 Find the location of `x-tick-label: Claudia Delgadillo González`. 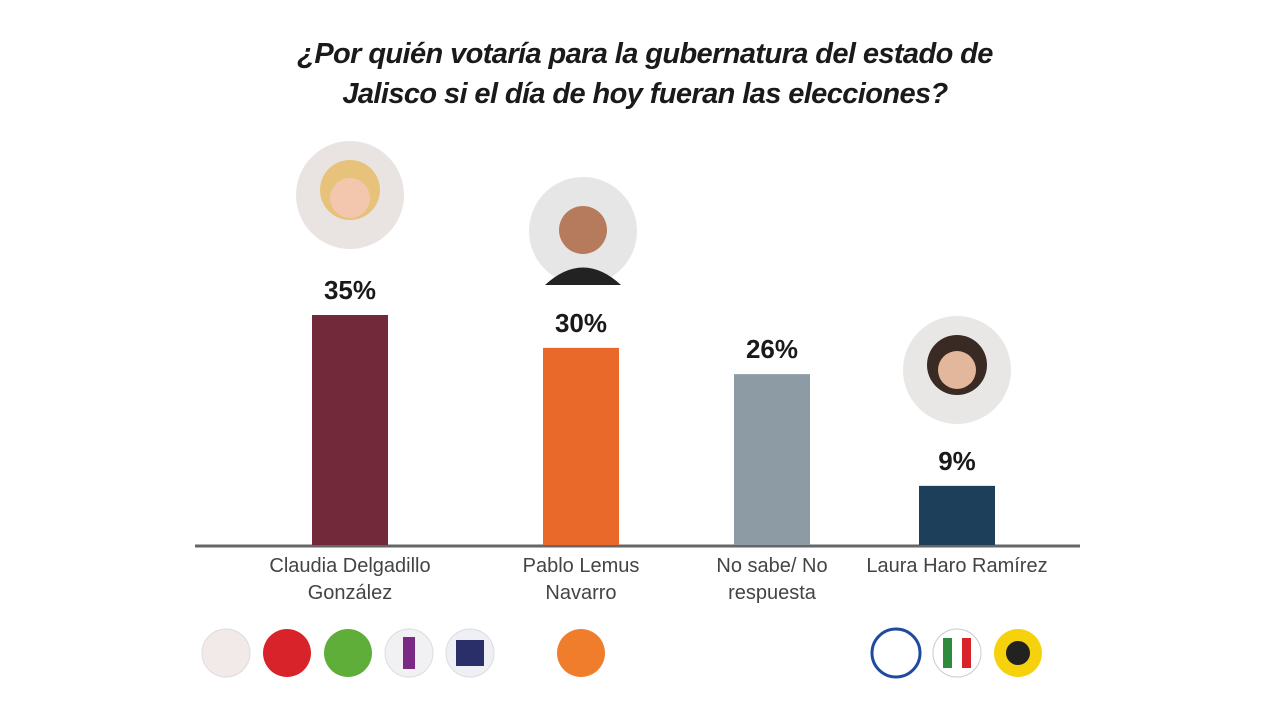

x-tick-label: Claudia Delgadillo González is located at coordinates (350, 579).